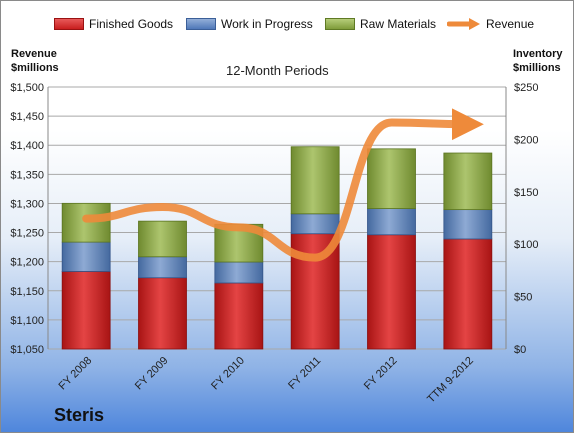 Image resolution: width=574 pixels, height=433 pixels. I want to click on legend-item-raw-materials: Raw Materials, so click(380, 24).